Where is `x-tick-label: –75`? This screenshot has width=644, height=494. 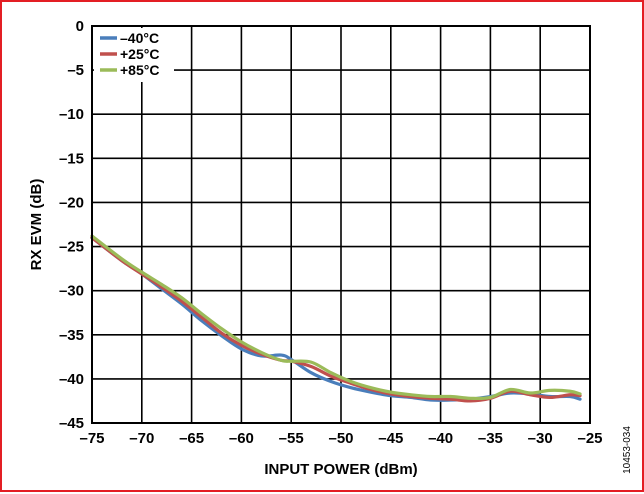 x-tick-label: –75 is located at coordinates (91, 438).